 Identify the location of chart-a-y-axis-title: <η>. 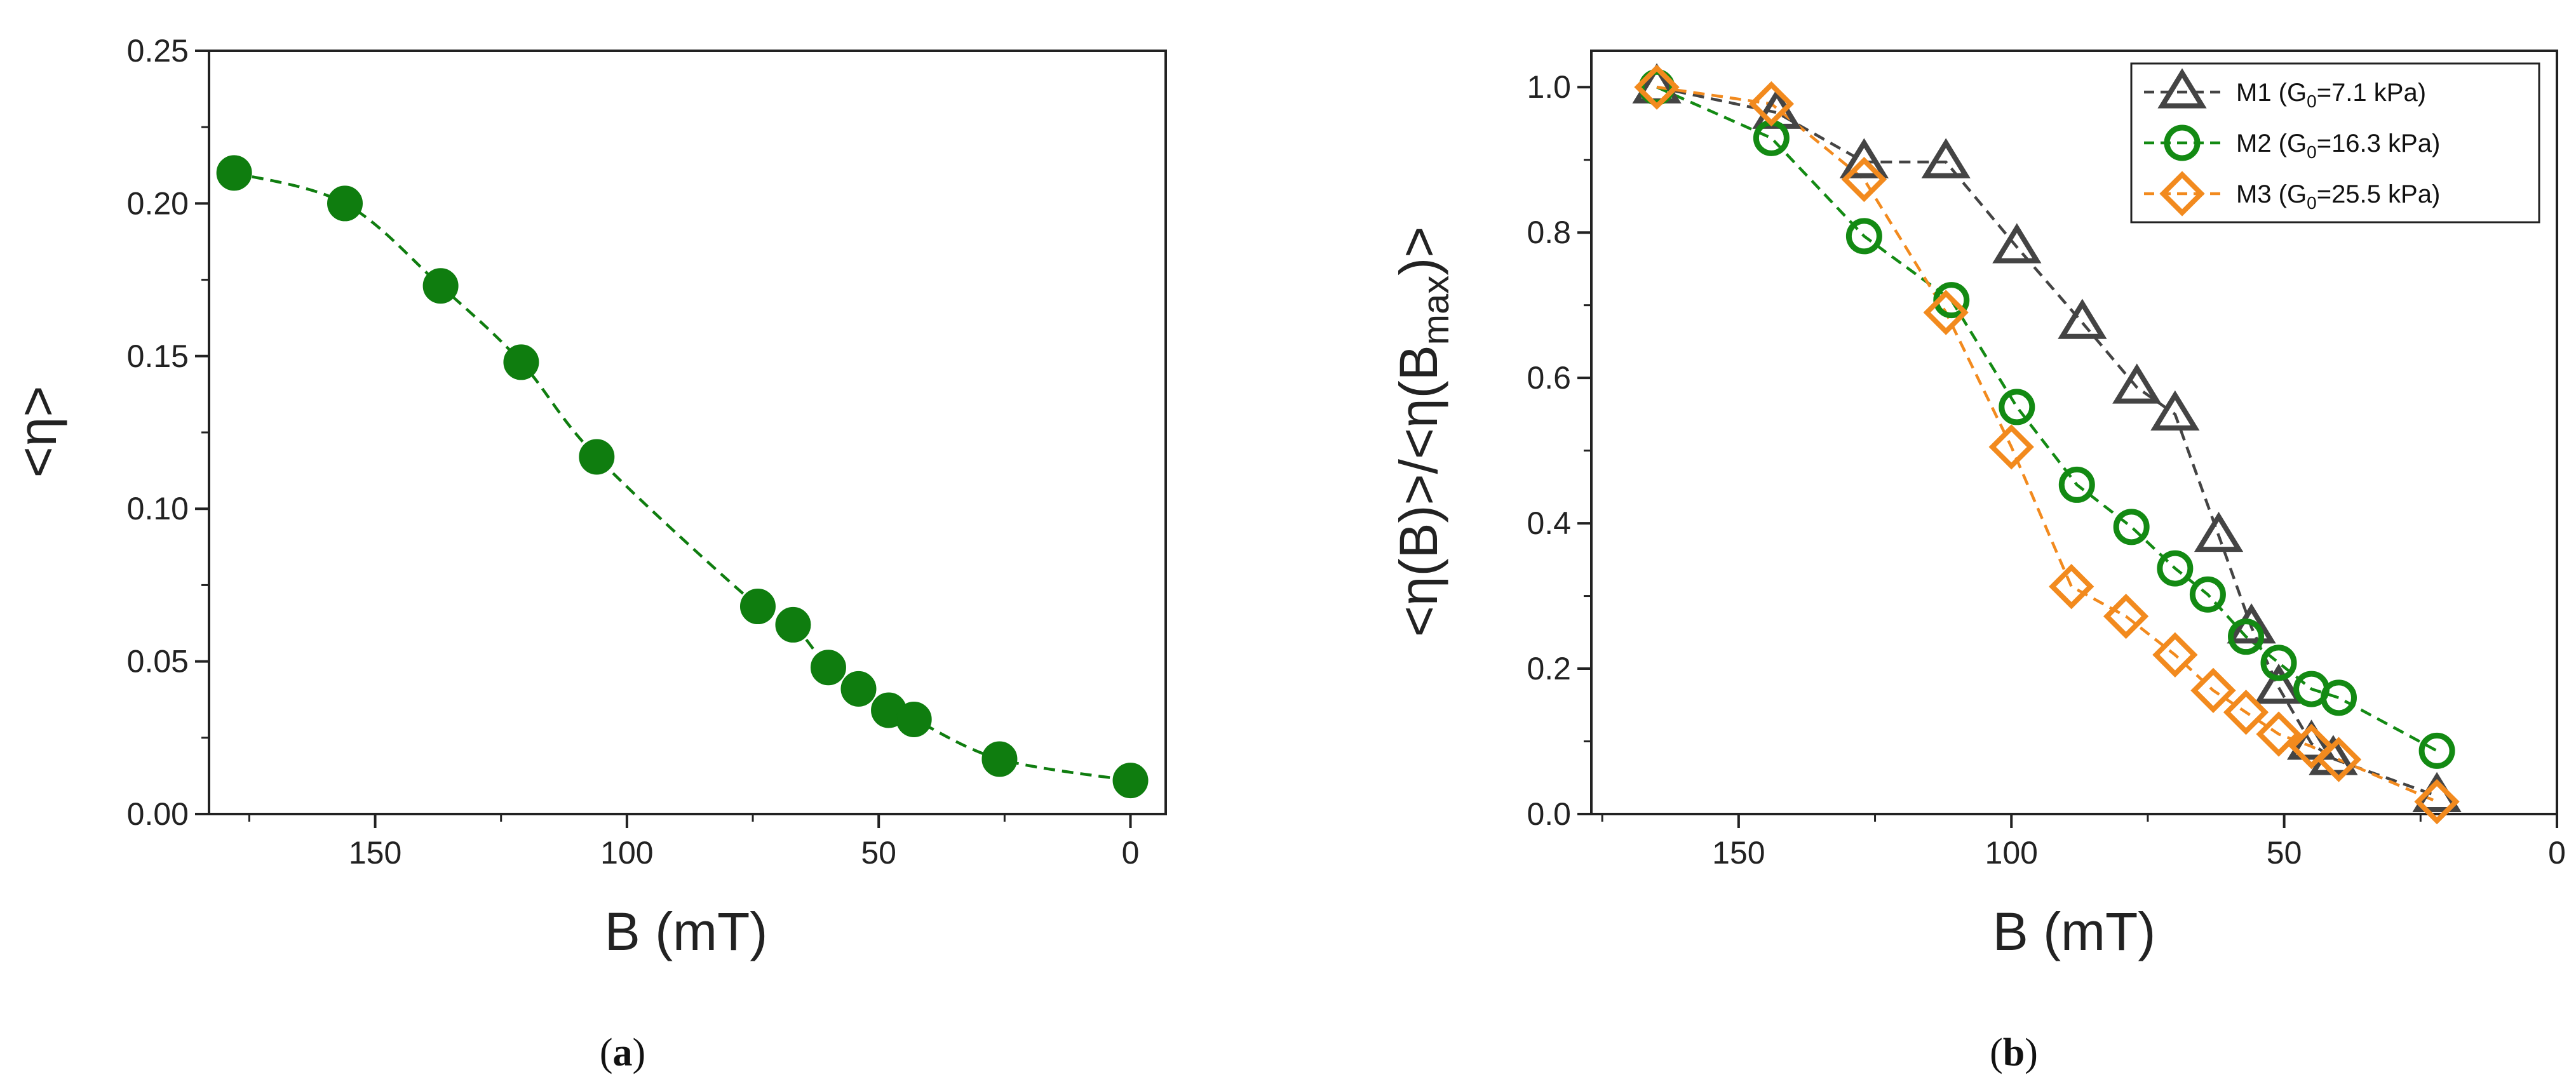
(37, 432).